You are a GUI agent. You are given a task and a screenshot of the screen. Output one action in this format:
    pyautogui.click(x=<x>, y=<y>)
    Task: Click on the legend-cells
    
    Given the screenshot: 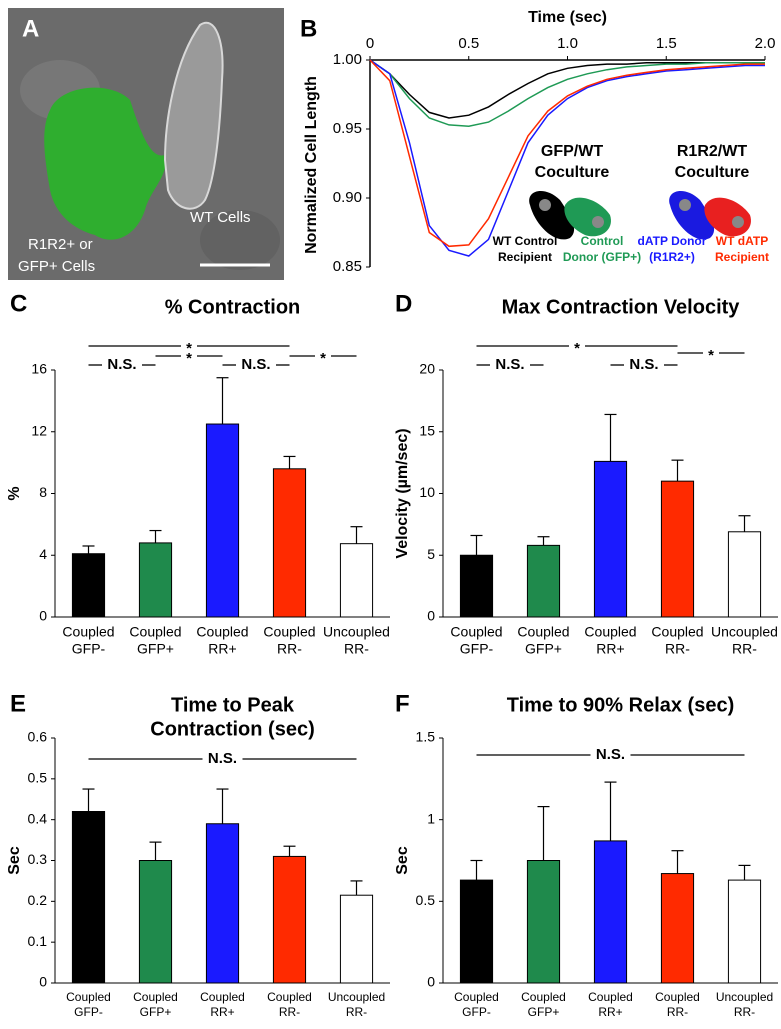 What is the action you would take?
    pyautogui.click(x=640, y=215)
    